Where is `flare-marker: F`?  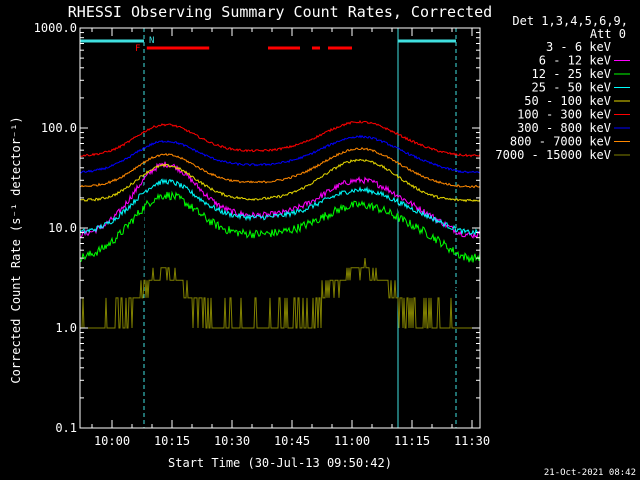
flare-marker: F is located at coordinates (137, 49).